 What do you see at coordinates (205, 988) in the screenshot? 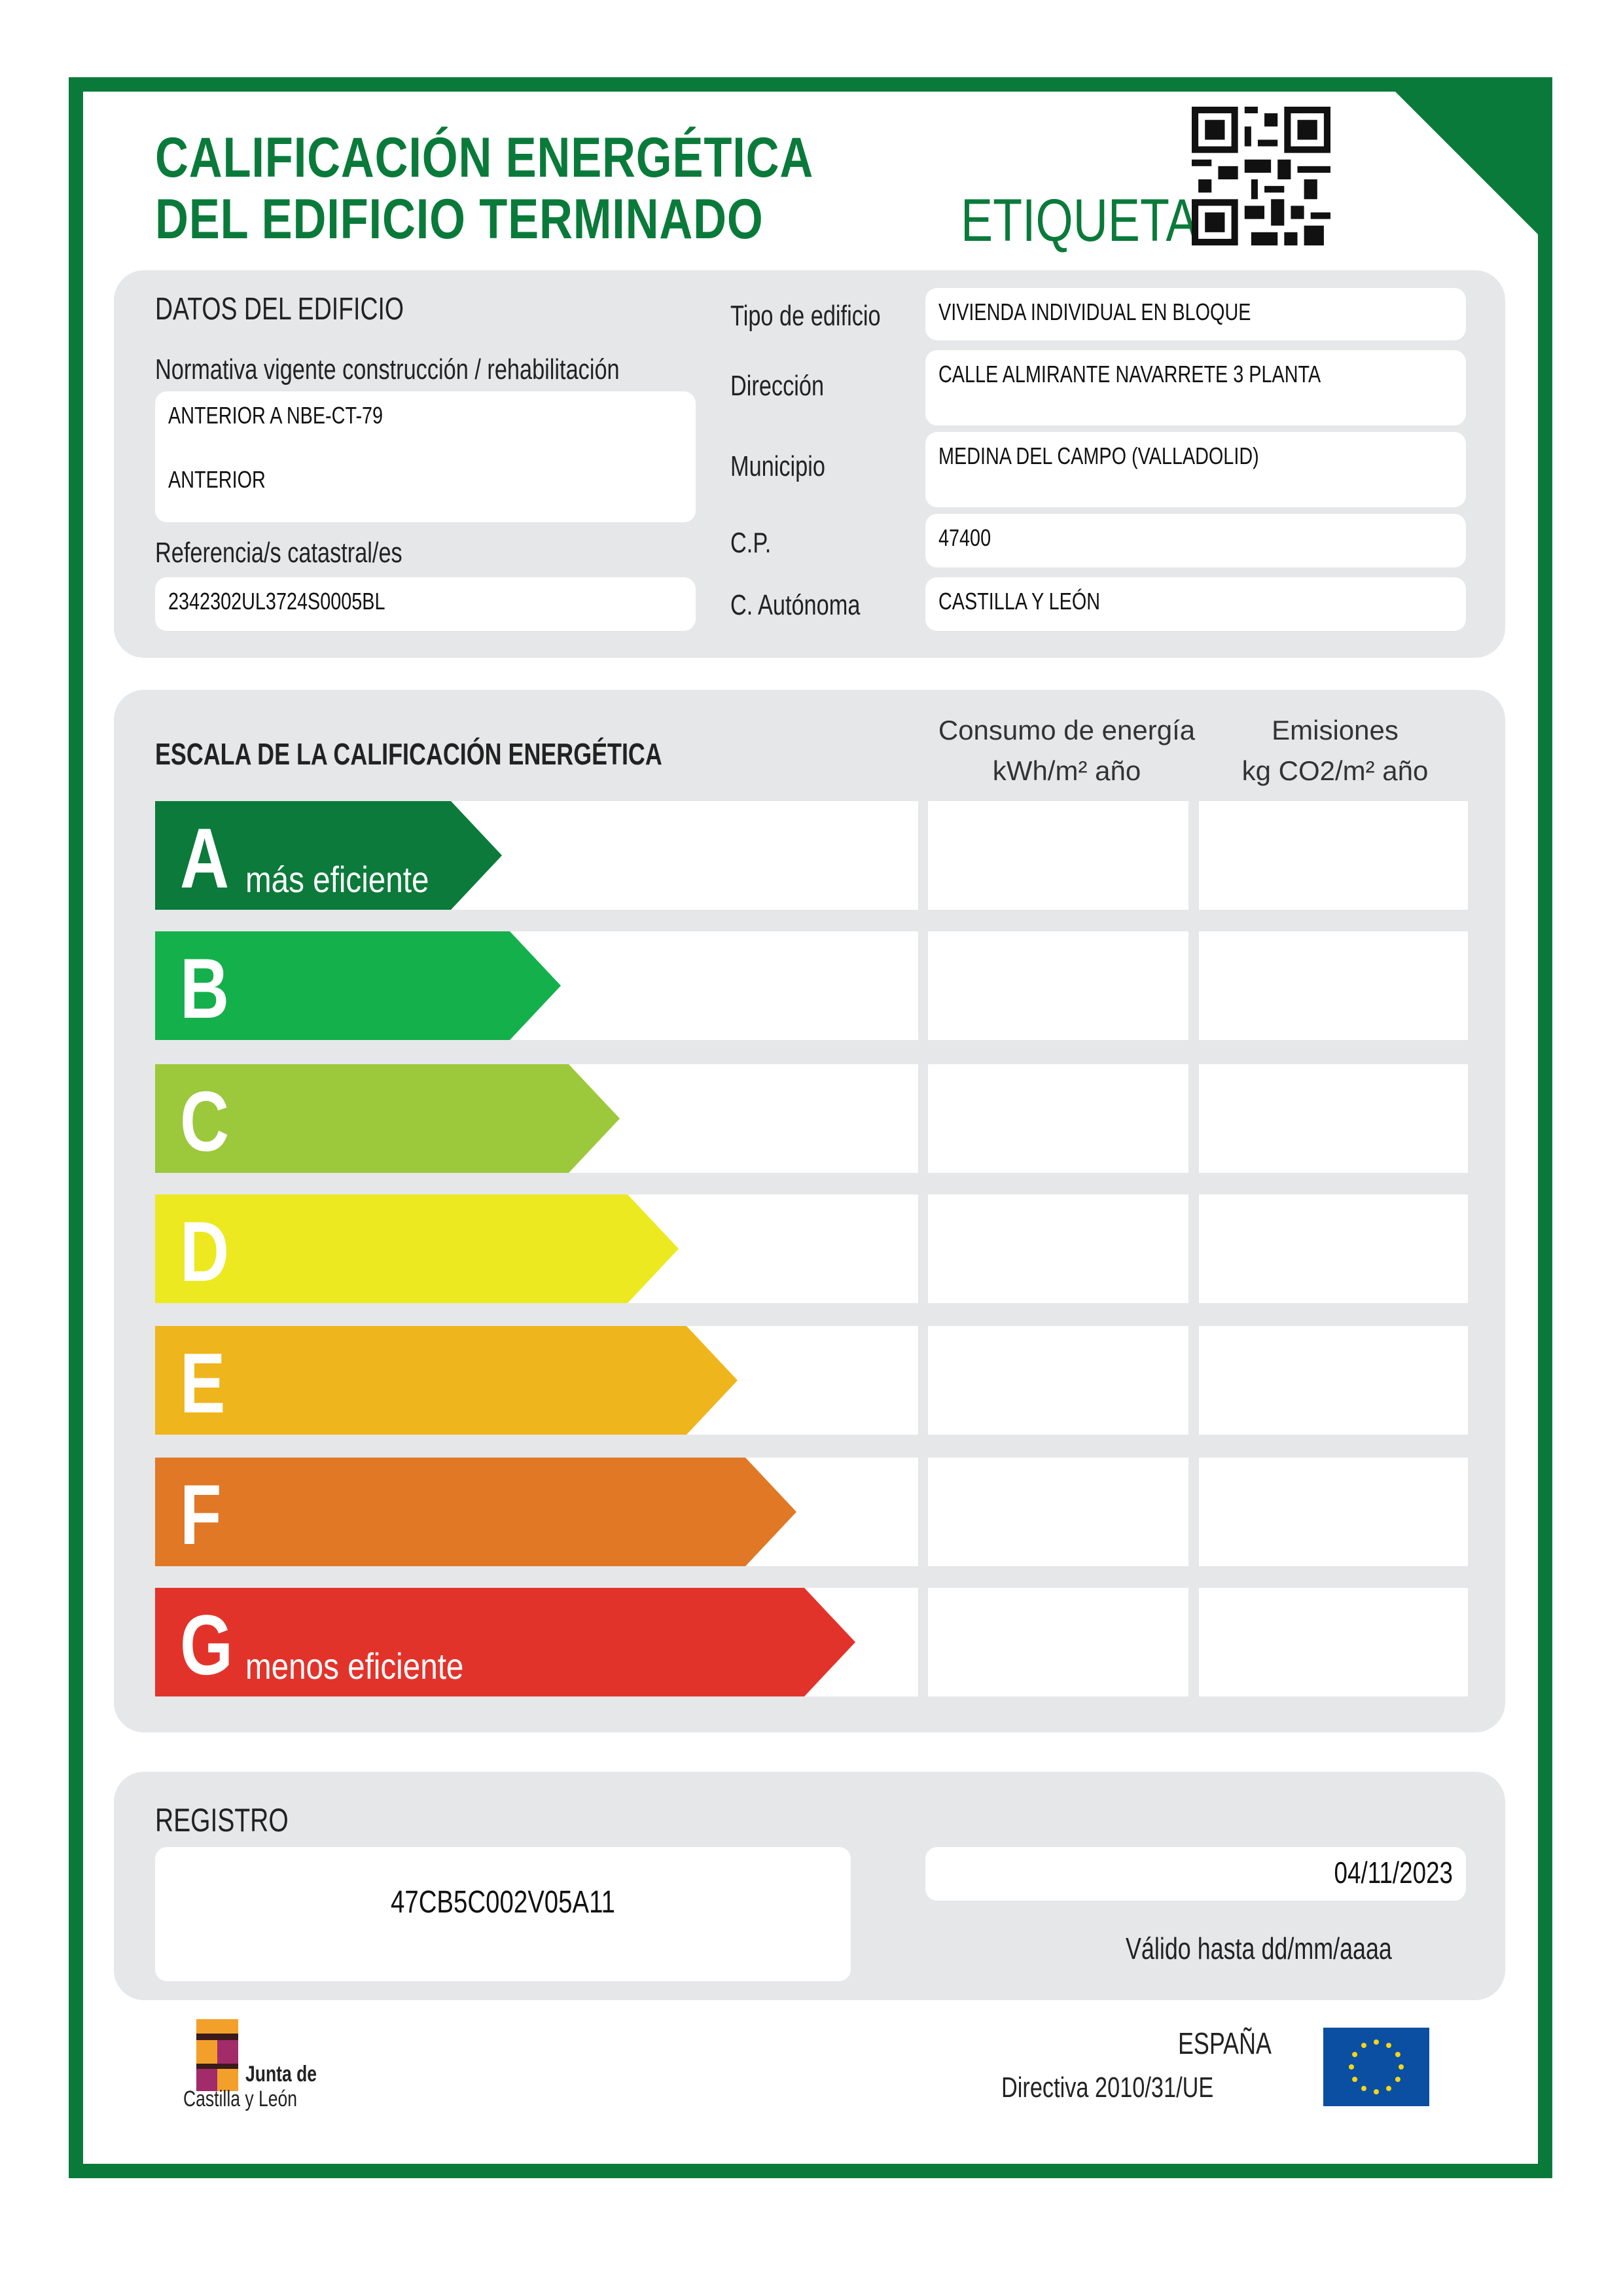
I see `class-letter: B` at bounding box center [205, 988].